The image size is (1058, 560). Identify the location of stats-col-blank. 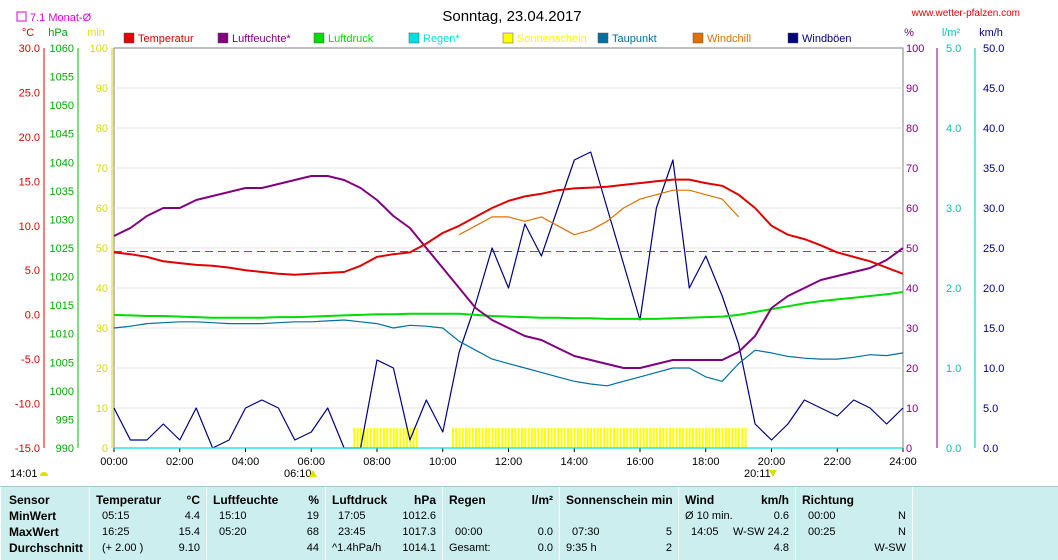
(985, 523).